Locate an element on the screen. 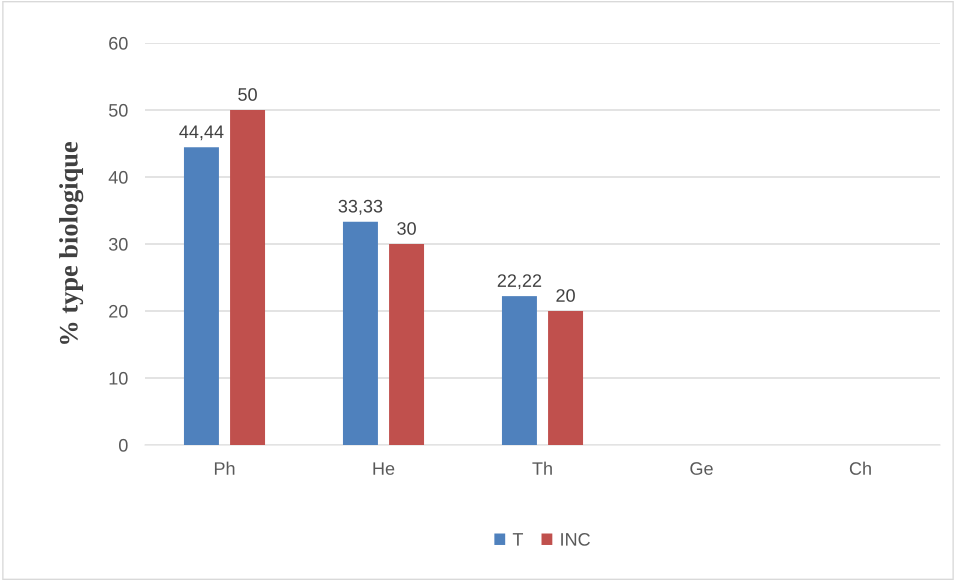 This screenshot has width=956, height=581. data-label: 33,33 is located at coordinates (360, 207).